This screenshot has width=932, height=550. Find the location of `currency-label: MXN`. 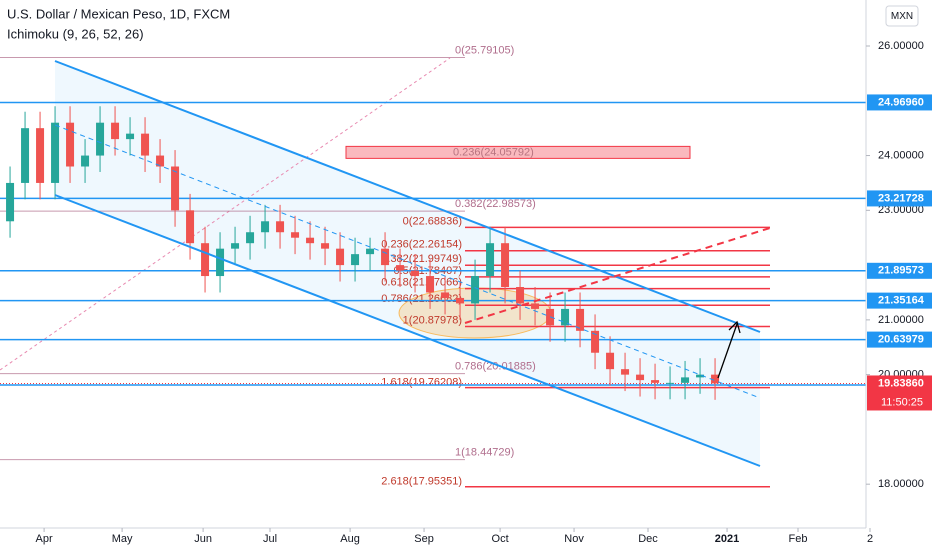

currency-label: MXN is located at coordinates (902, 16).